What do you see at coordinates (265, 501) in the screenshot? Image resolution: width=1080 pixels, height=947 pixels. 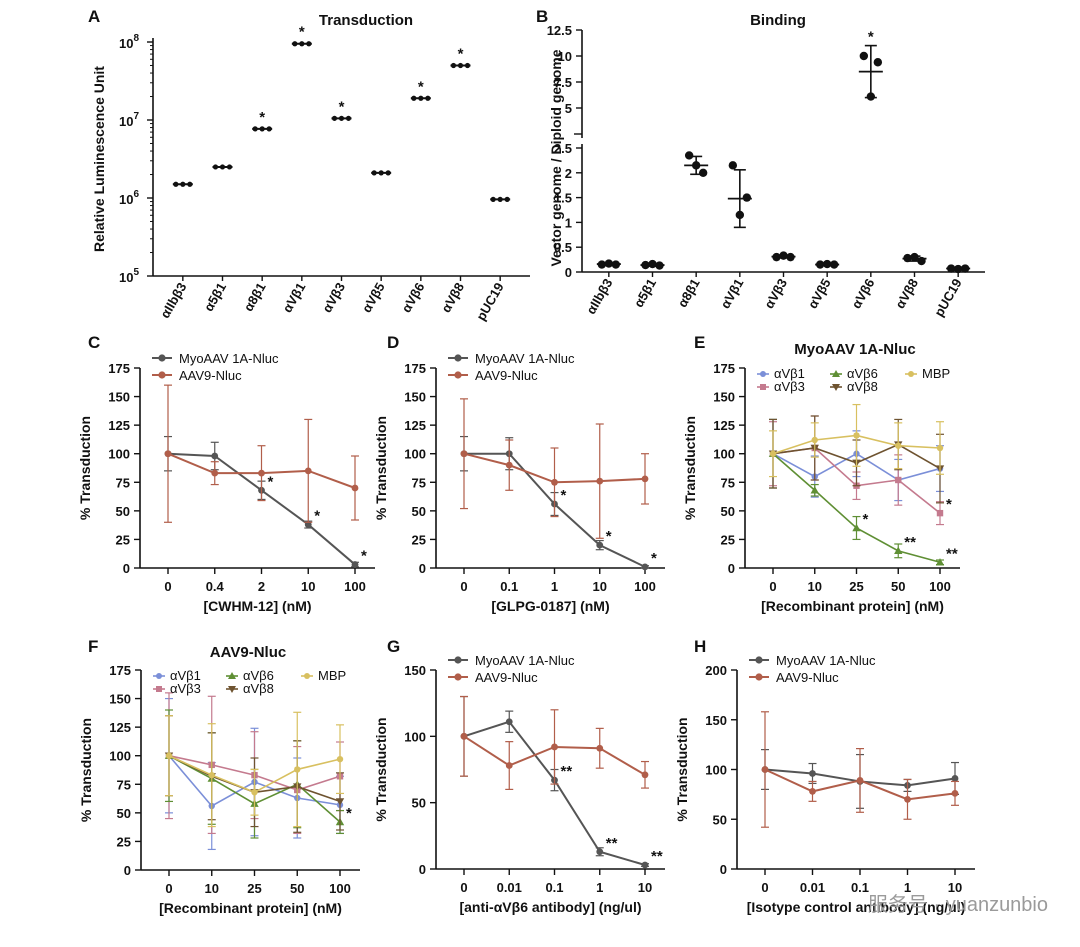 I see `panel-c-series-0: * * *` at bounding box center [265, 501].